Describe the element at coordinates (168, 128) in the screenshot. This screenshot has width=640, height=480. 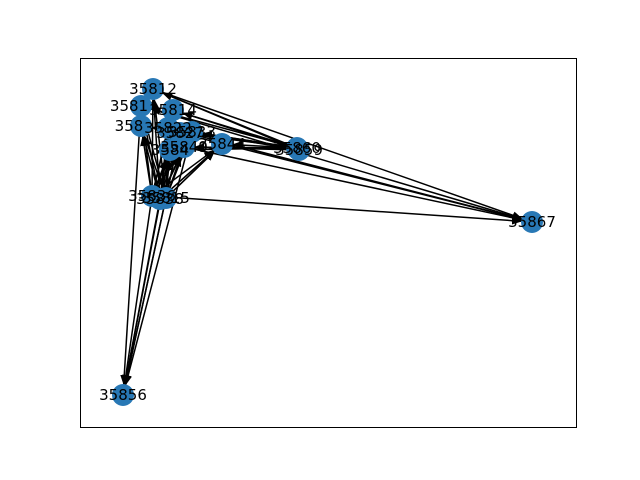
I see `node-label-35822: 35822` at that location.